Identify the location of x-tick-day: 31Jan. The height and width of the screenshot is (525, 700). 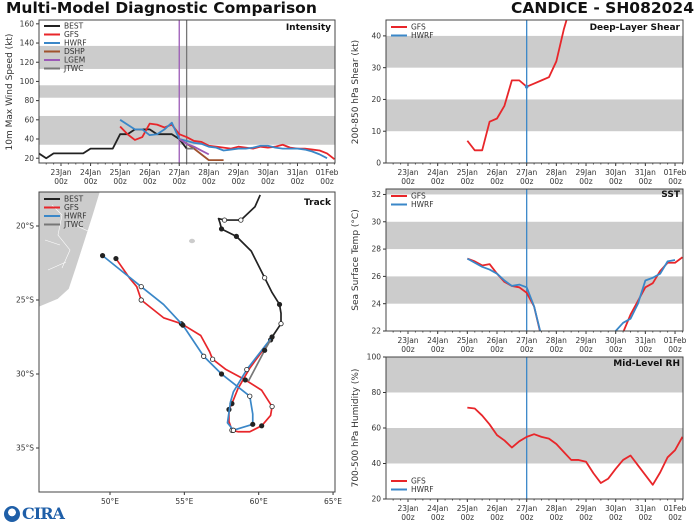
(645, 340).